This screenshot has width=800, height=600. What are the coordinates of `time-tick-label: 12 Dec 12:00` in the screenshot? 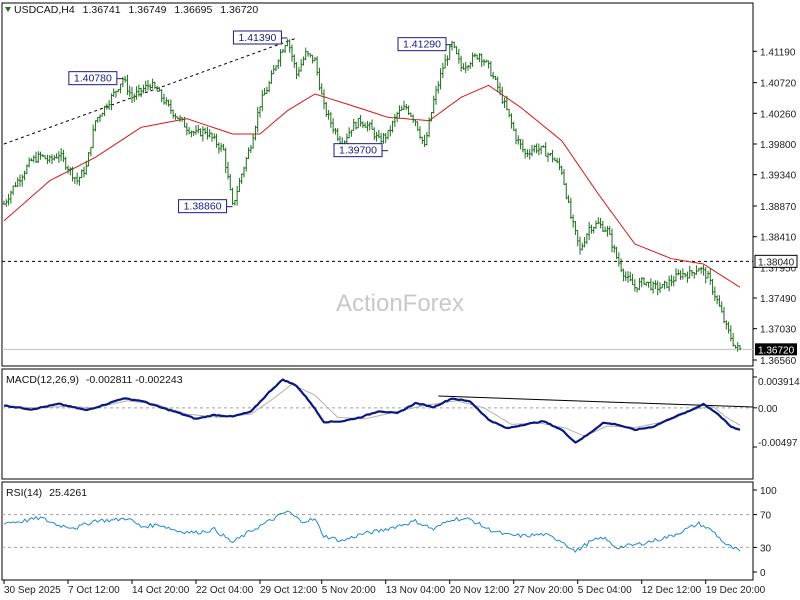 It's located at (672, 590).